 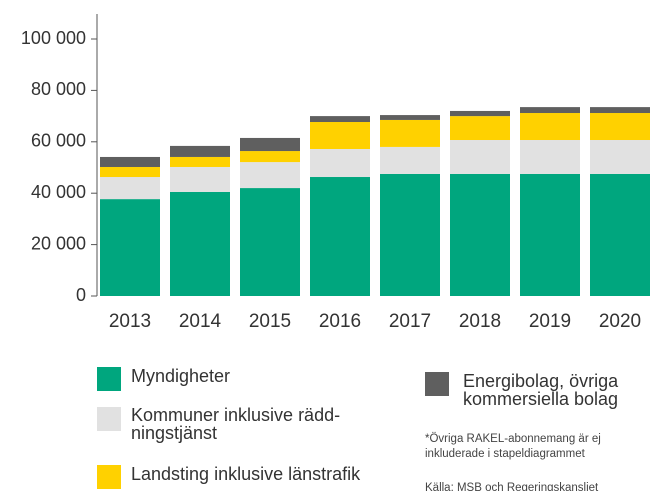 What do you see at coordinates (541, 390) in the screenshot?
I see `legend-label: Energibolag, övriga kommersiella bolag` at bounding box center [541, 390].